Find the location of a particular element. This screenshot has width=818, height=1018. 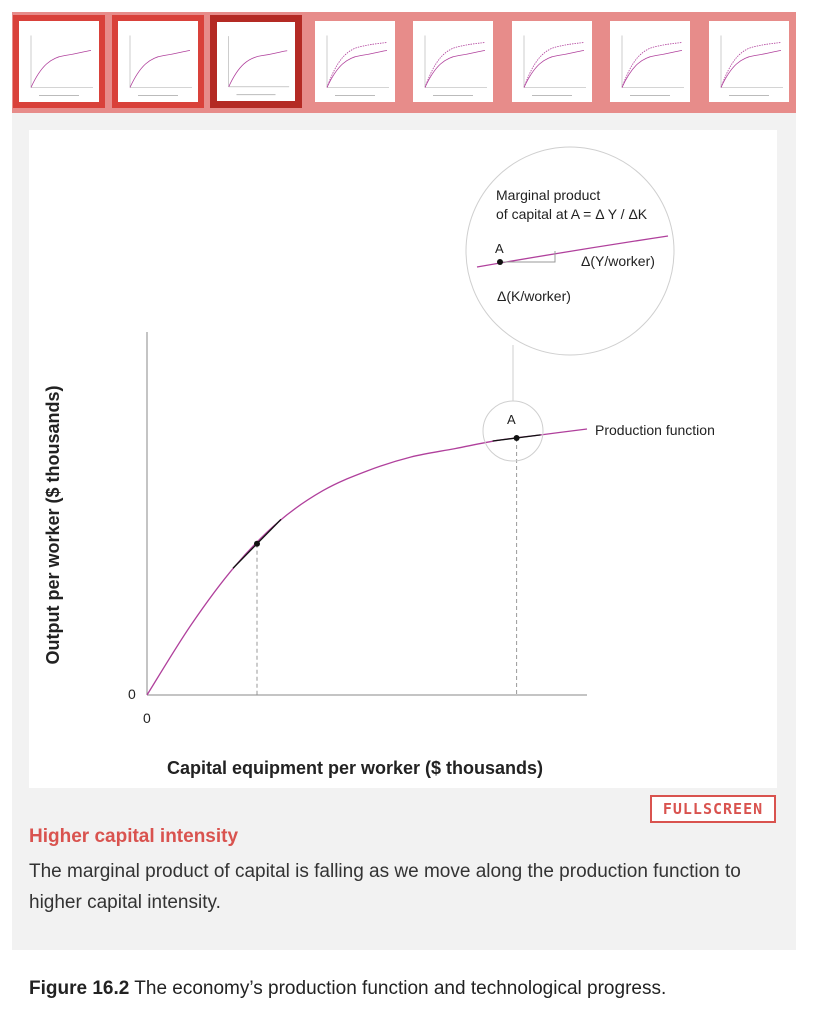

magnifier-dx-label: Δ(K/worker) is located at coordinates (534, 296).